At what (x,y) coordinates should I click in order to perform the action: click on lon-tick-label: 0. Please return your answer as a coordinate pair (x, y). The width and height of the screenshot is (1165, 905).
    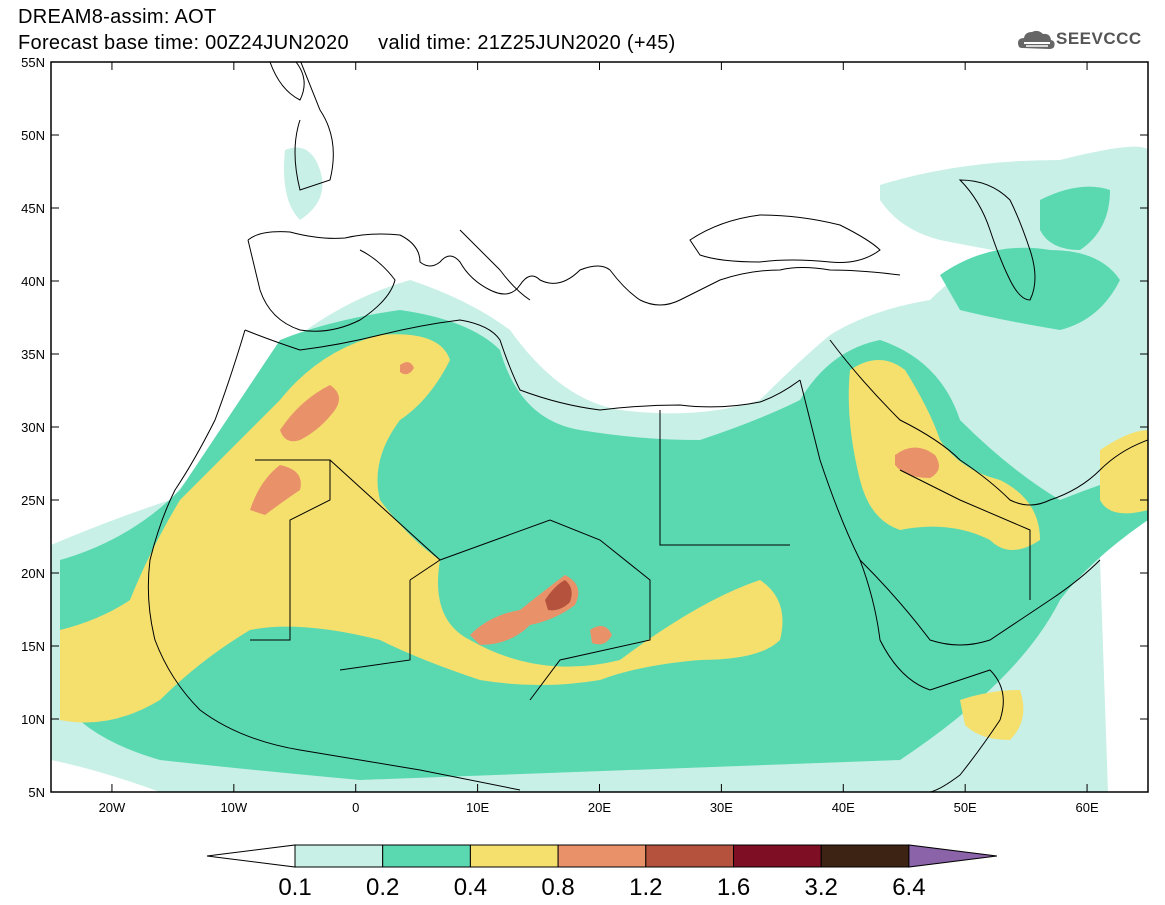
    Looking at the image, I should click on (355, 807).